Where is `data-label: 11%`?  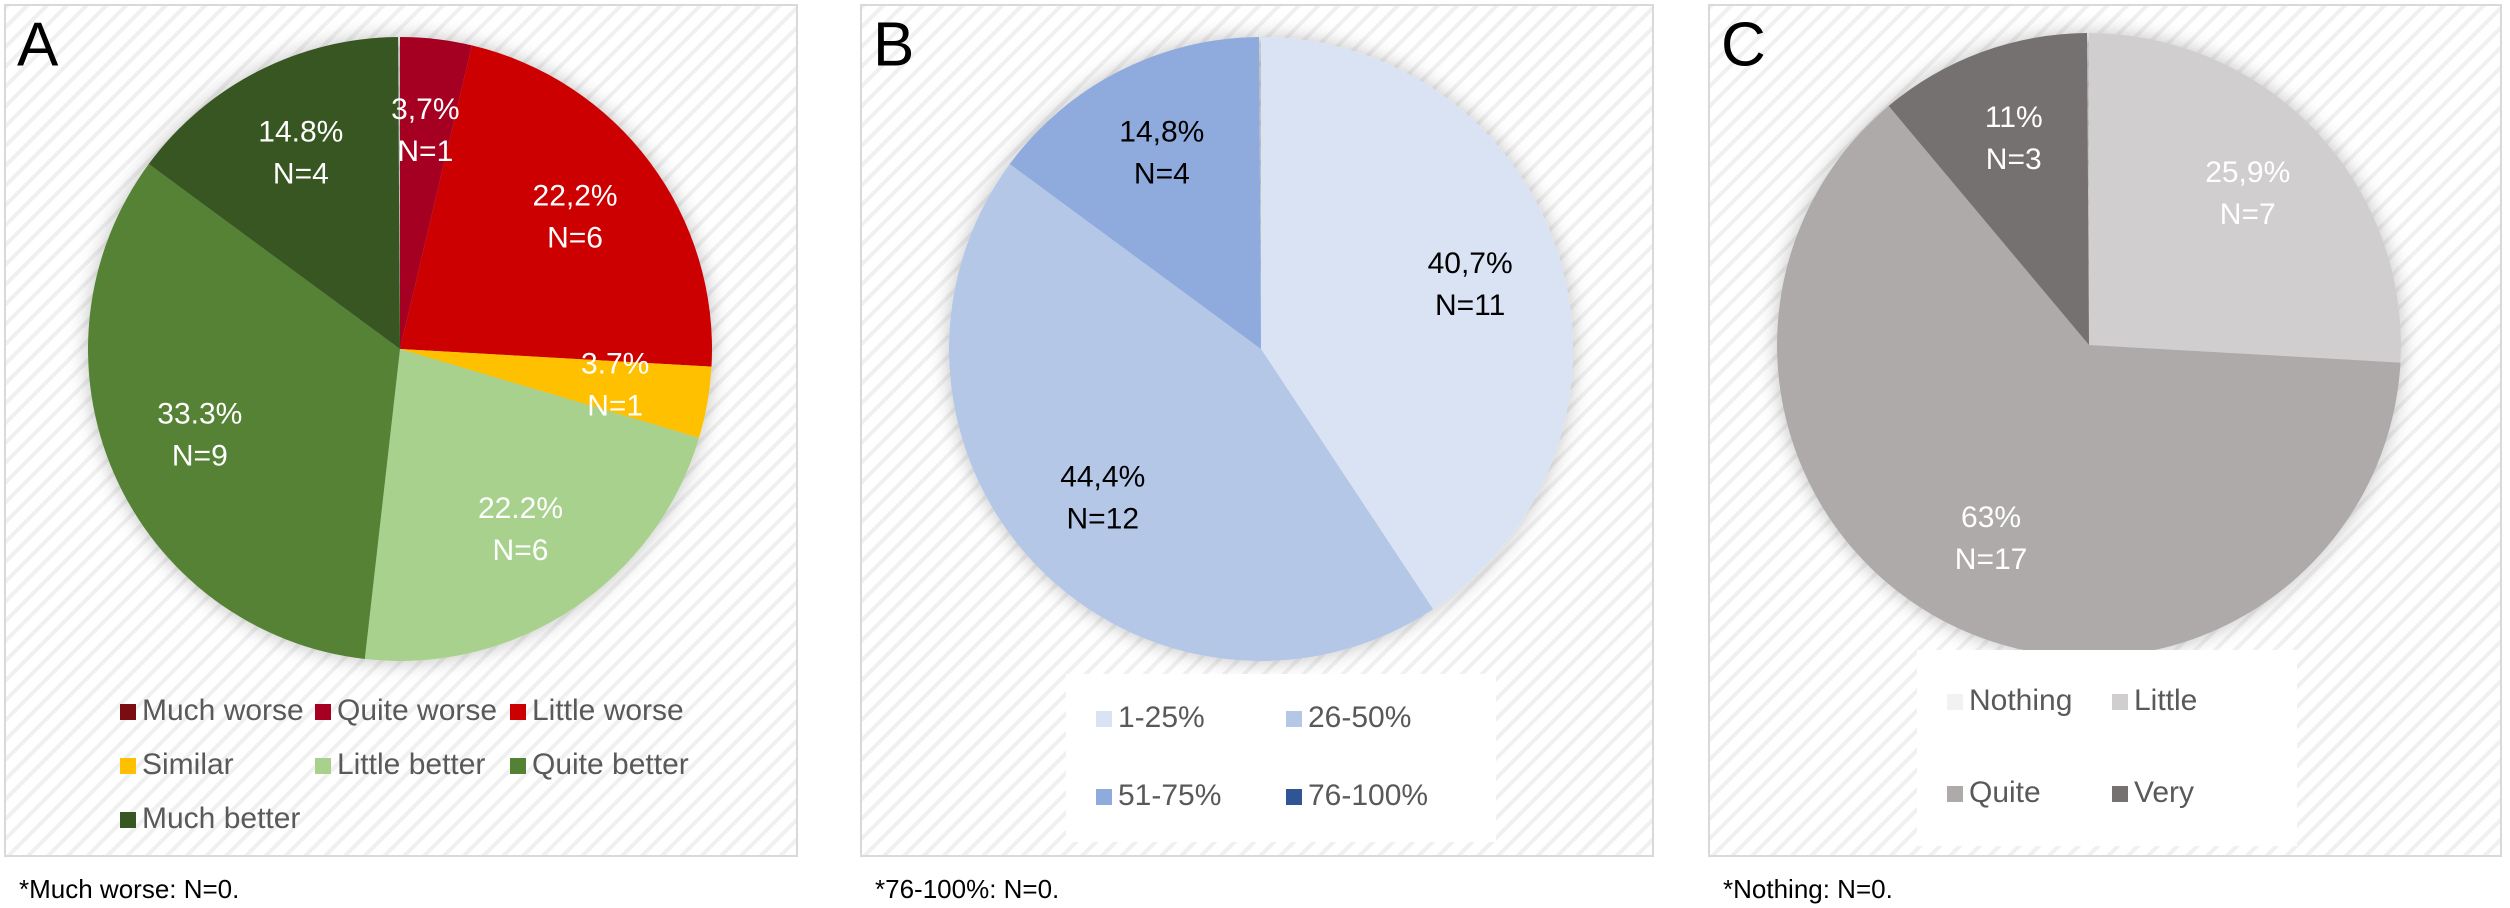 data-label: 11% is located at coordinates (2014, 117).